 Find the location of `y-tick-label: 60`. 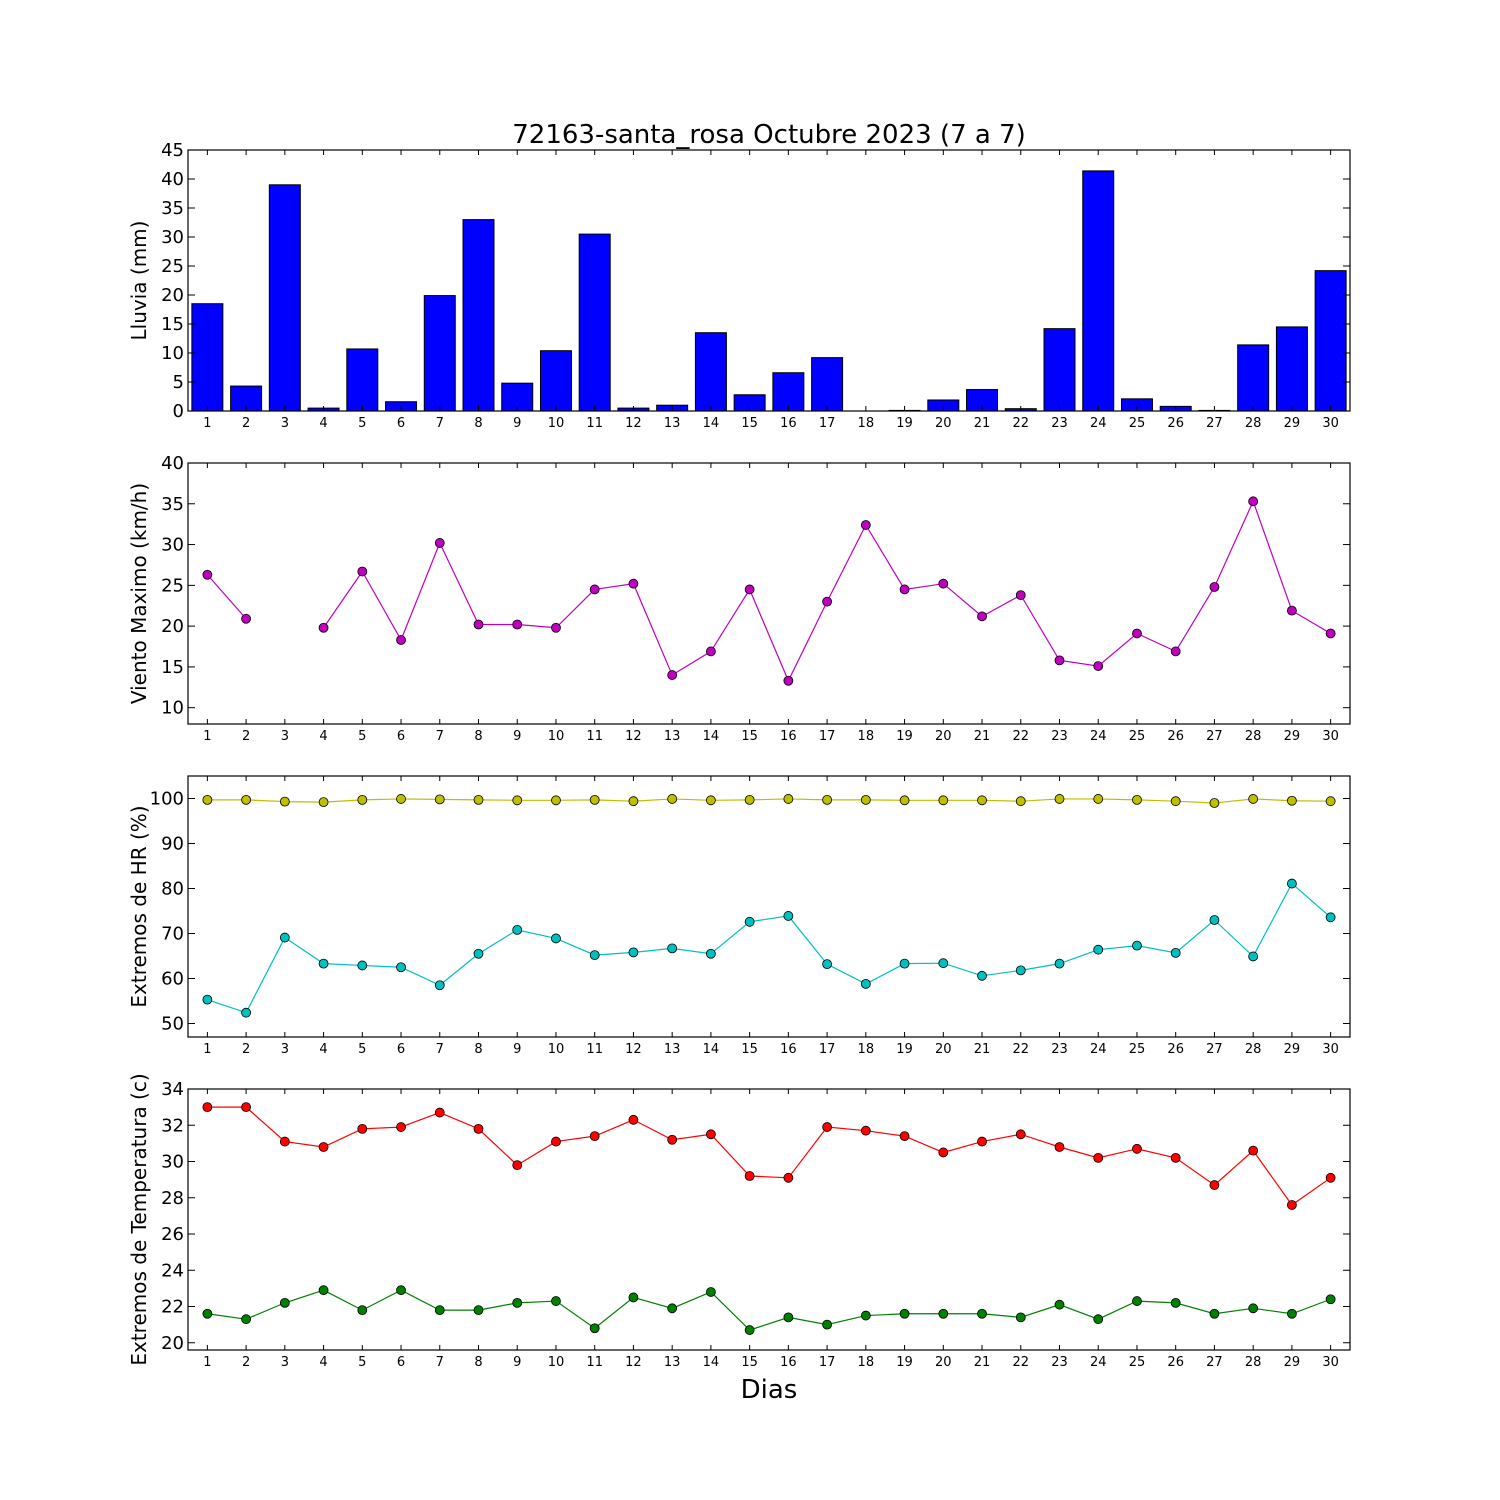

y-tick-label: 60 is located at coordinates (172, 979).